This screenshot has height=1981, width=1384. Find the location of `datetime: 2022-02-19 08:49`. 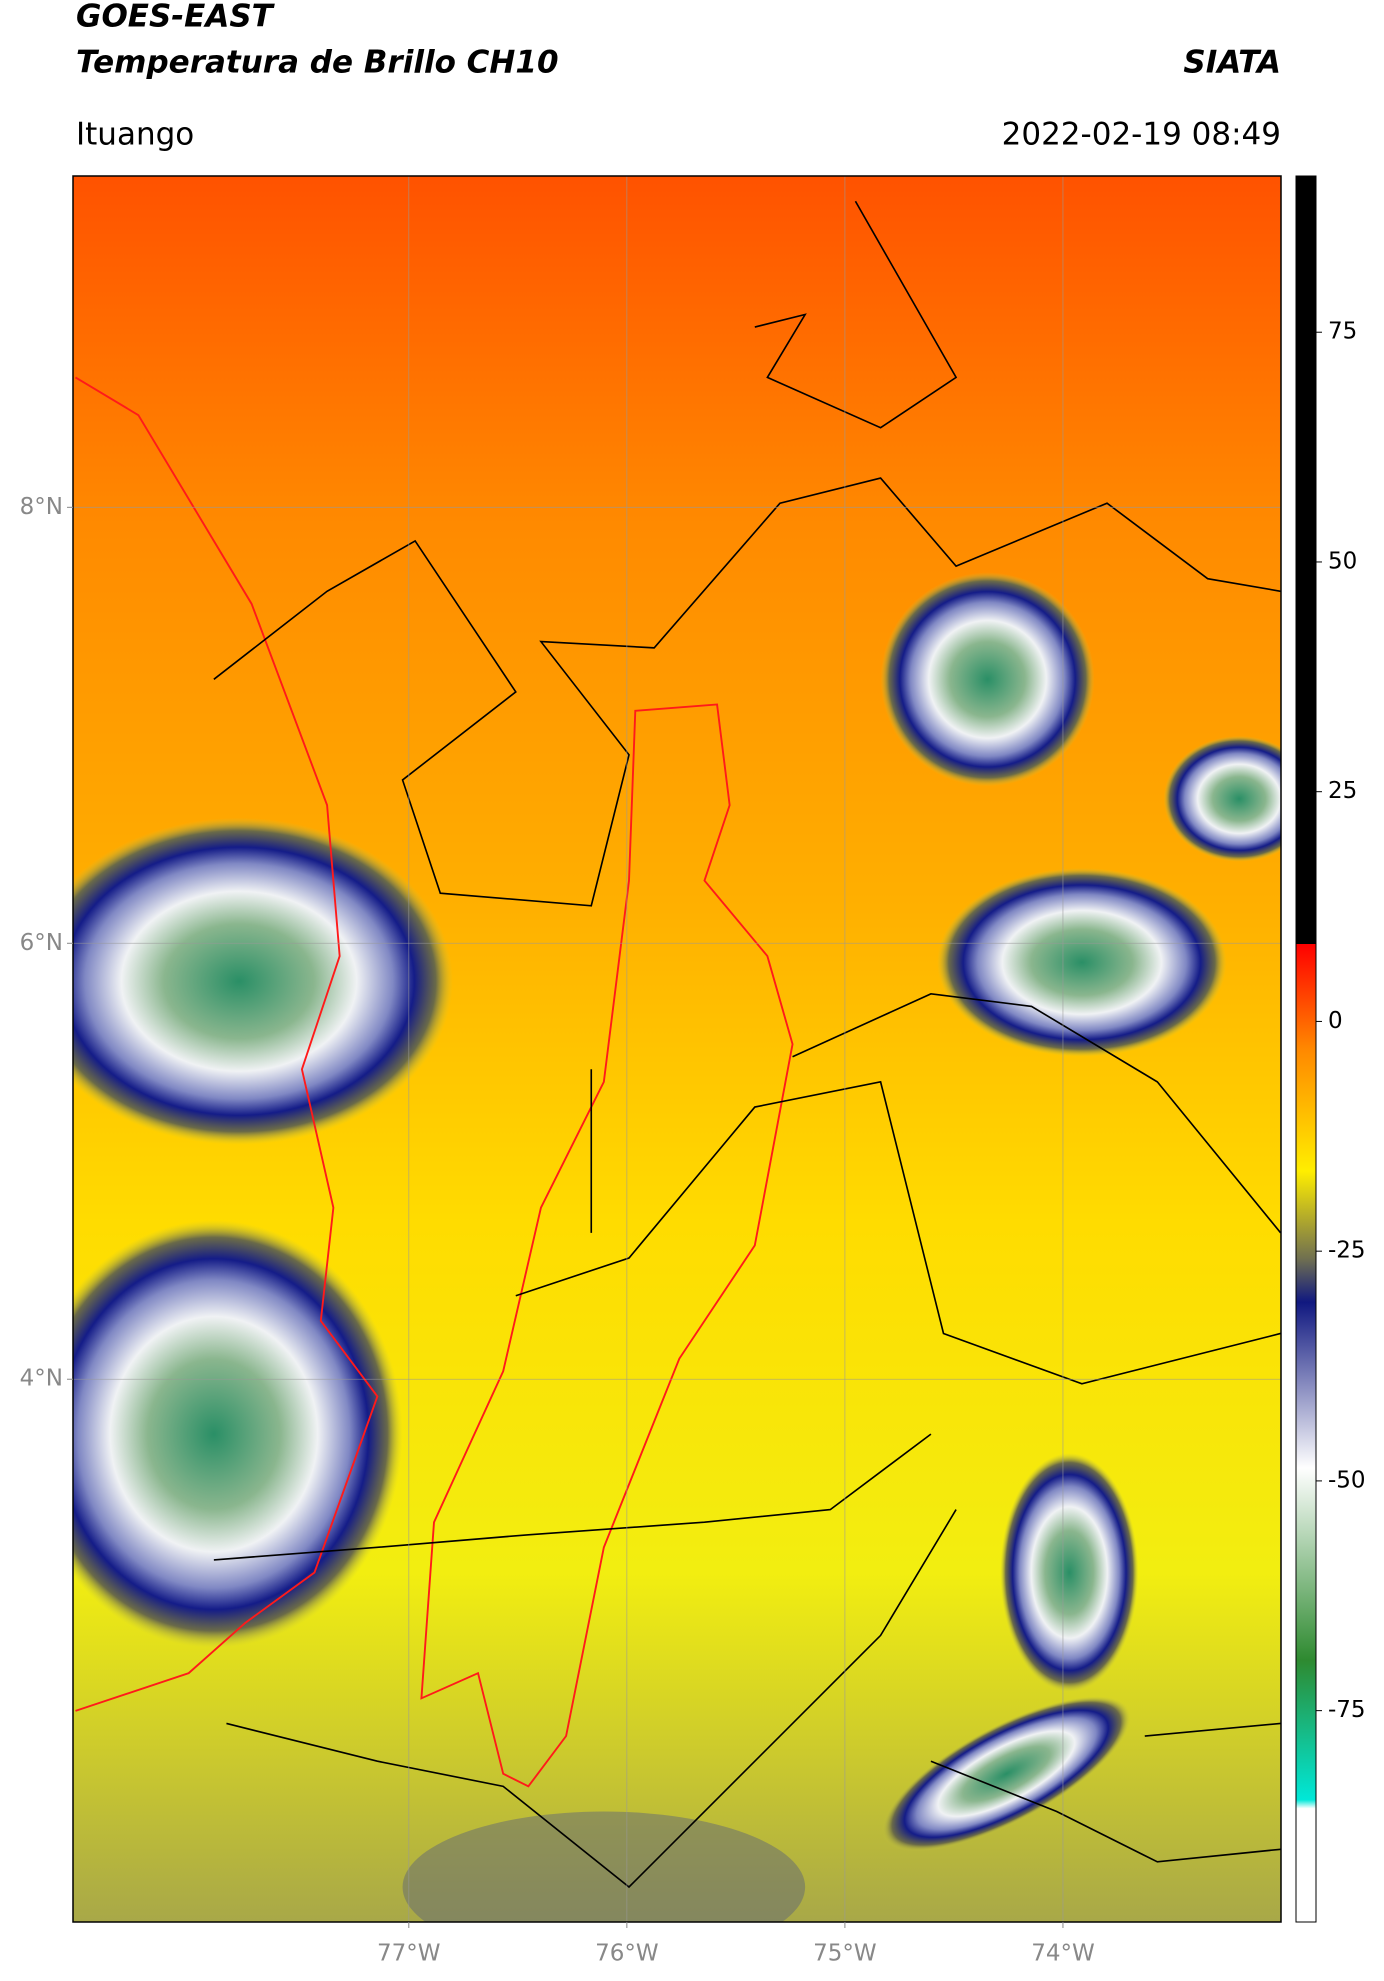

datetime: 2022-02-19 08:49 is located at coordinates (1141, 135).